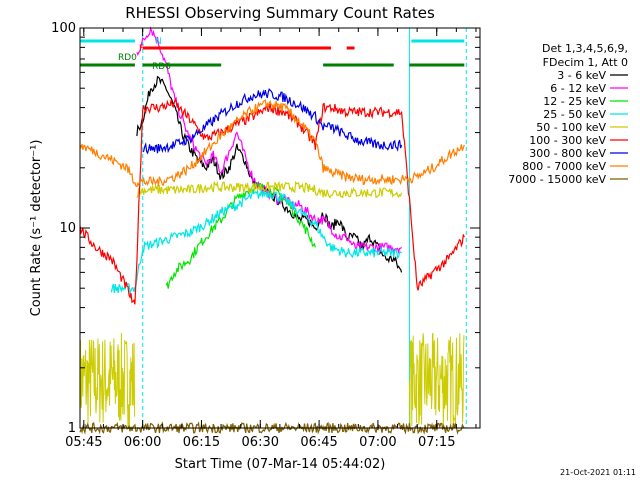 This screenshot has width=640, height=480. Describe the element at coordinates (574, 114) in the screenshot. I see `legend-label-3: 25 - 50 keV` at that location.